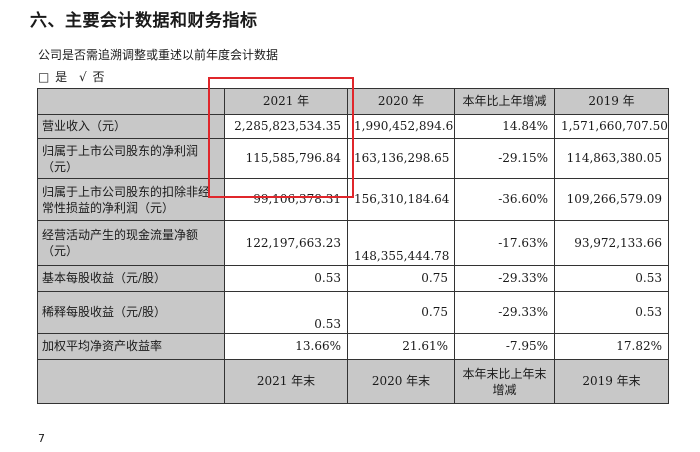 The image size is (700, 452). I want to click on table-header-row: 2021 年 2020 年 本年比上年增减 2019 年, so click(353, 101).